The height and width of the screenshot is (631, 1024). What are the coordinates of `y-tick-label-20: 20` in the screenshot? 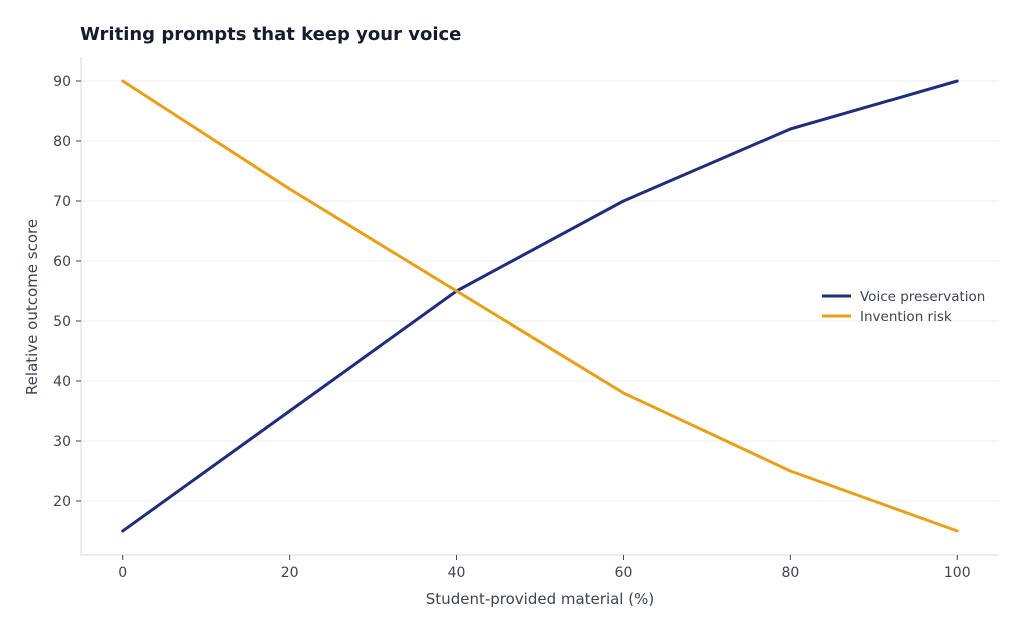 It's located at (62, 502).